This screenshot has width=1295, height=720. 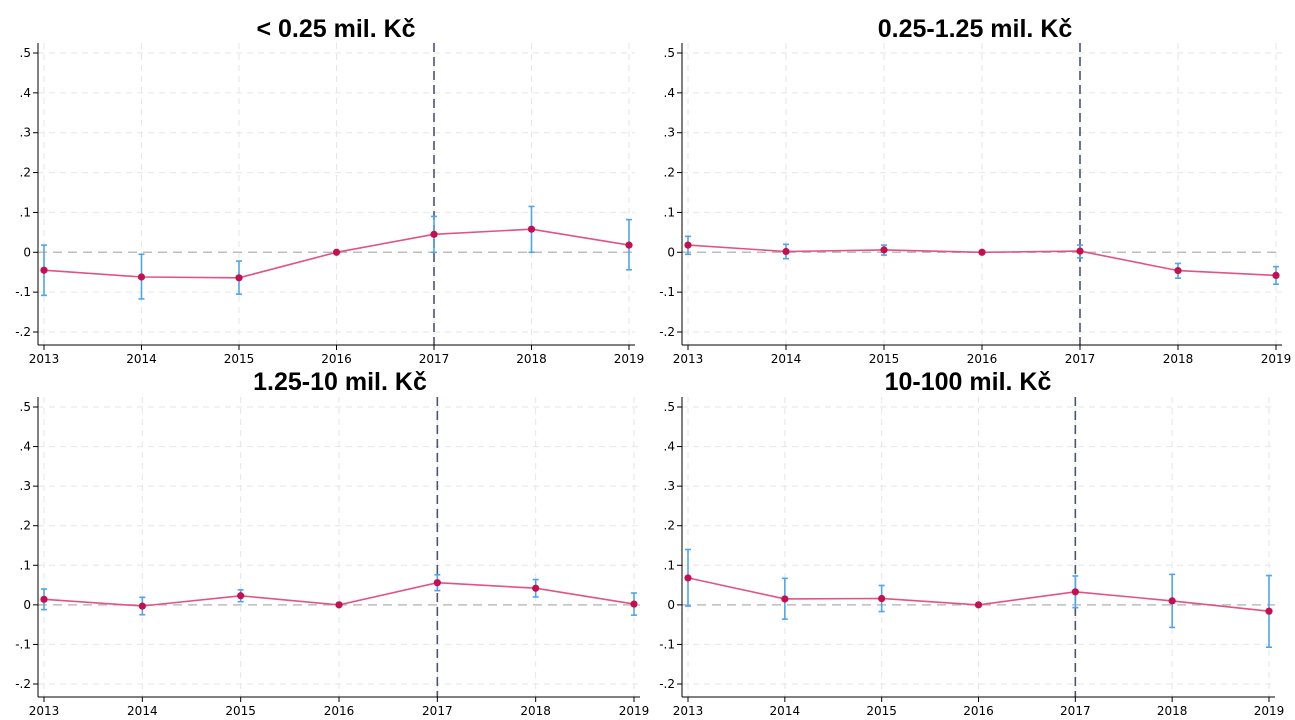 I want to click on chart-title: 1.25-10 mil. Kč, so click(x=340, y=382).